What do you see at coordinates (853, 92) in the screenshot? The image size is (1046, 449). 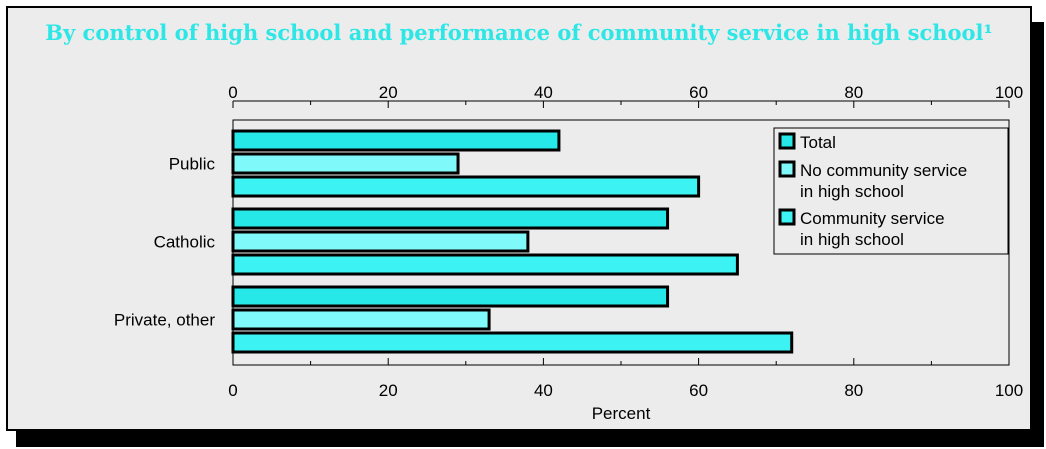 I see `top-tick-label: 80` at bounding box center [853, 92].